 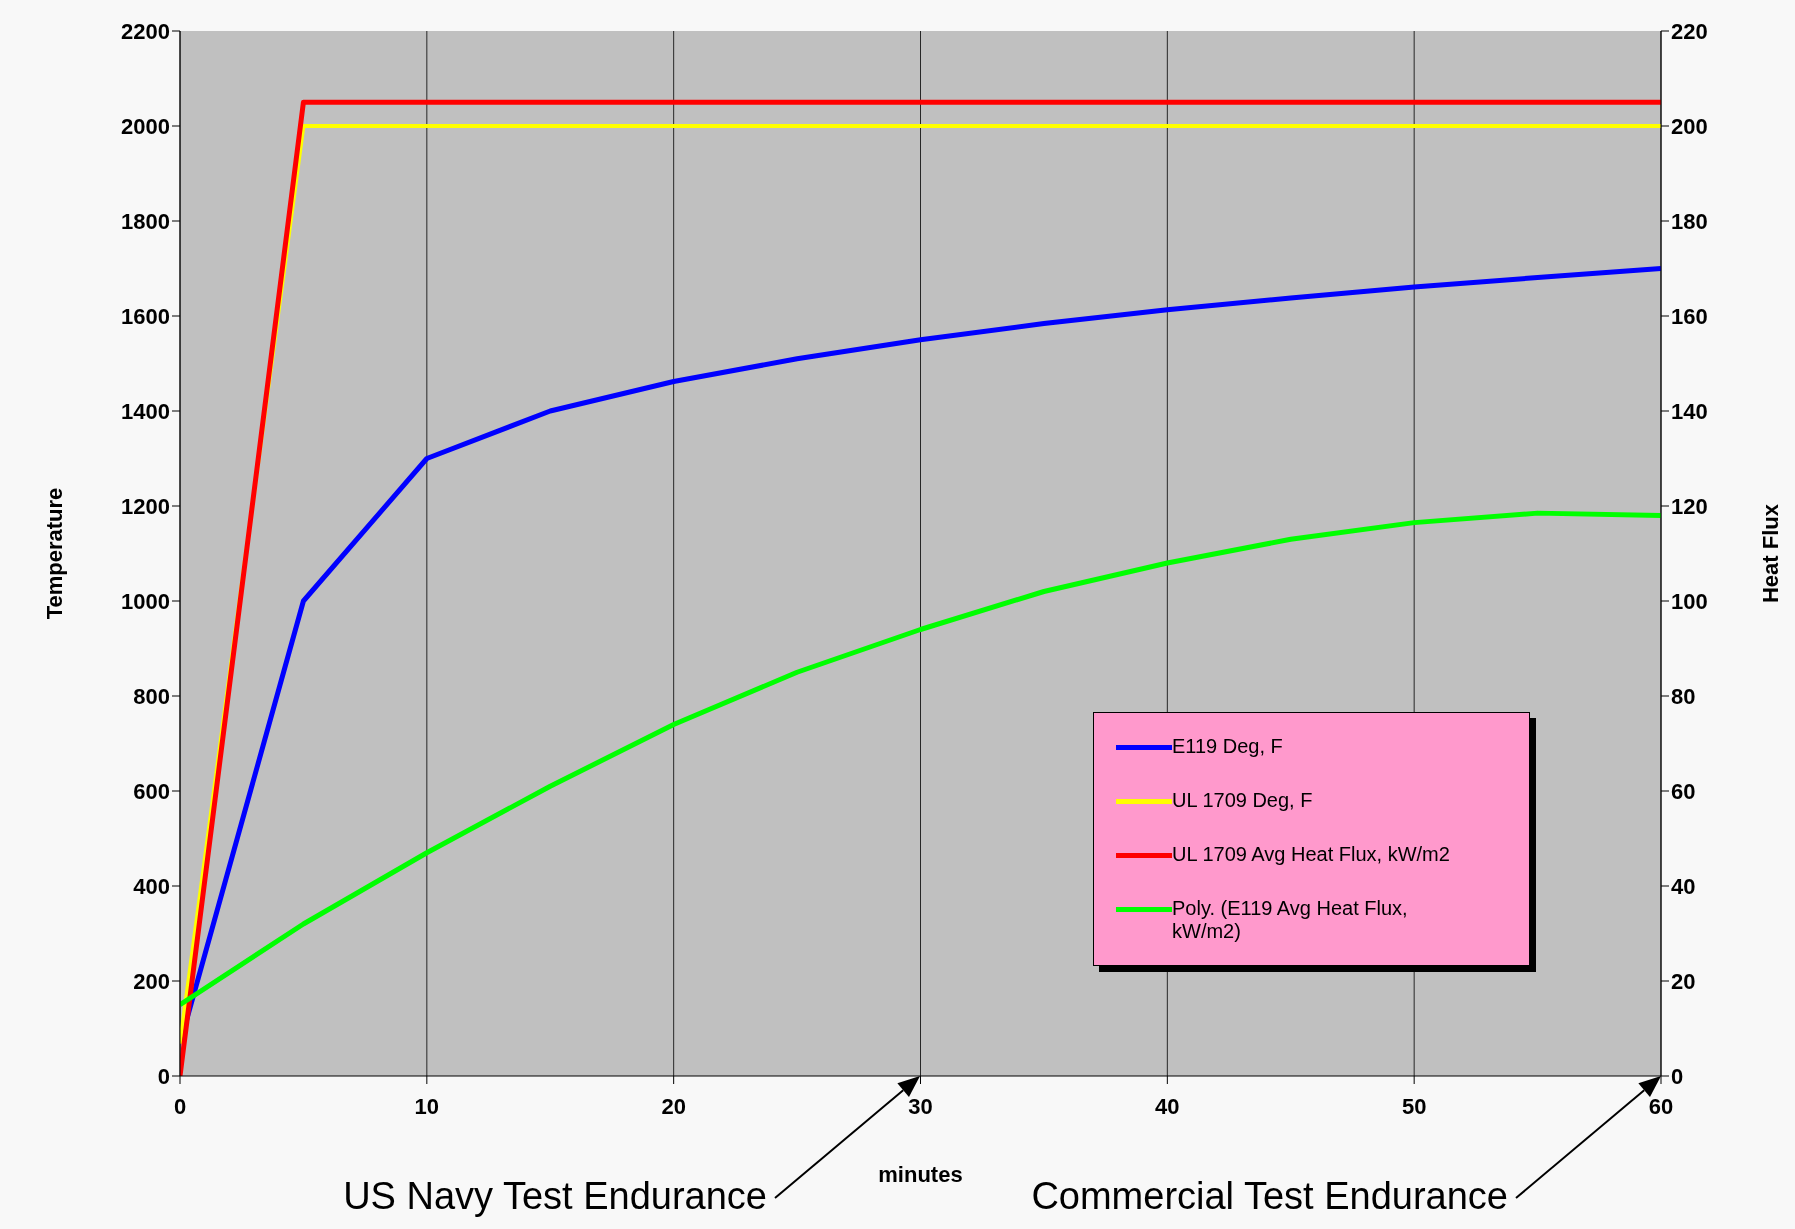 What do you see at coordinates (1243, 800) in the screenshot?
I see `legend-label: UL 1709 Deg, F` at bounding box center [1243, 800].